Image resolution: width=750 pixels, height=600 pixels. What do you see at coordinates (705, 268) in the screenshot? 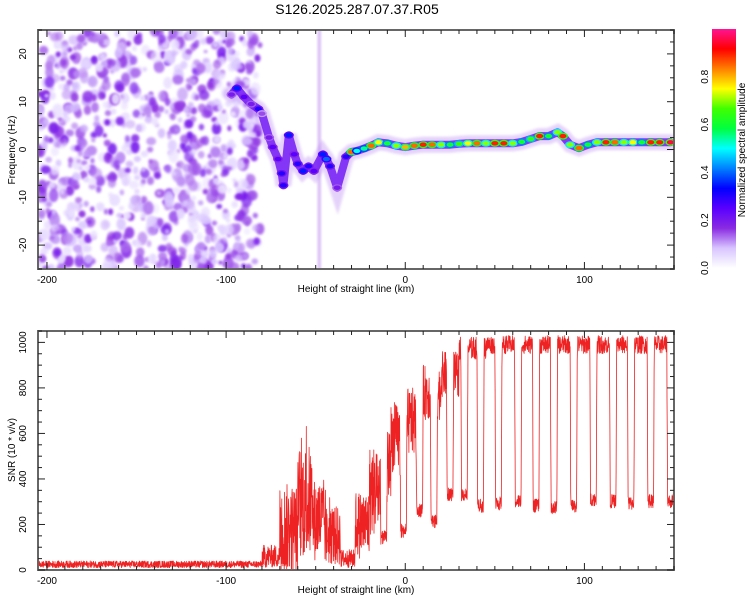
I see `colorbar-tick-label: 0.0` at bounding box center [705, 268].